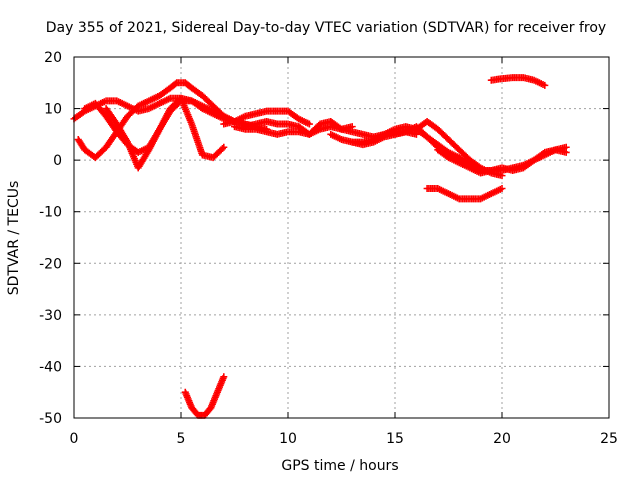  What do you see at coordinates (74, 439) in the screenshot?
I see `x-tick-label: 0` at bounding box center [74, 439].